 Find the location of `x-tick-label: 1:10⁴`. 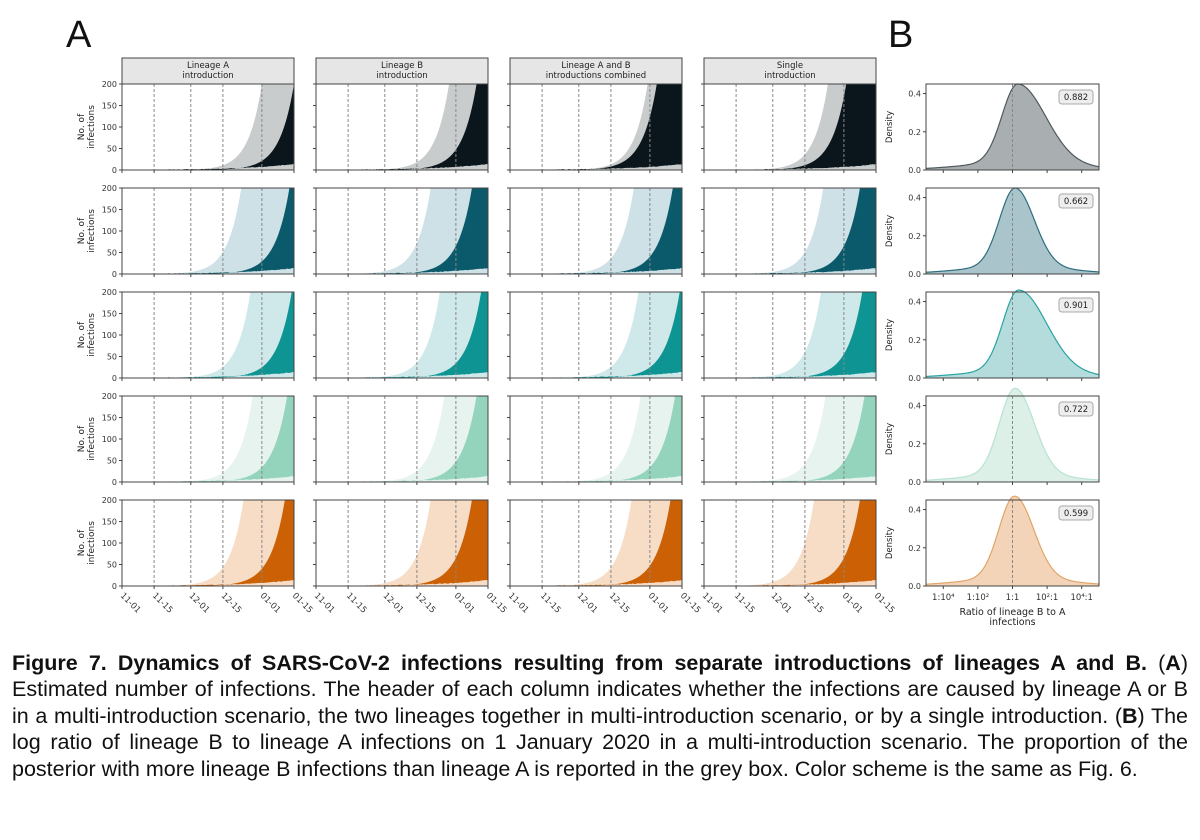

x-tick-label: 1:10⁴ is located at coordinates (943, 598).